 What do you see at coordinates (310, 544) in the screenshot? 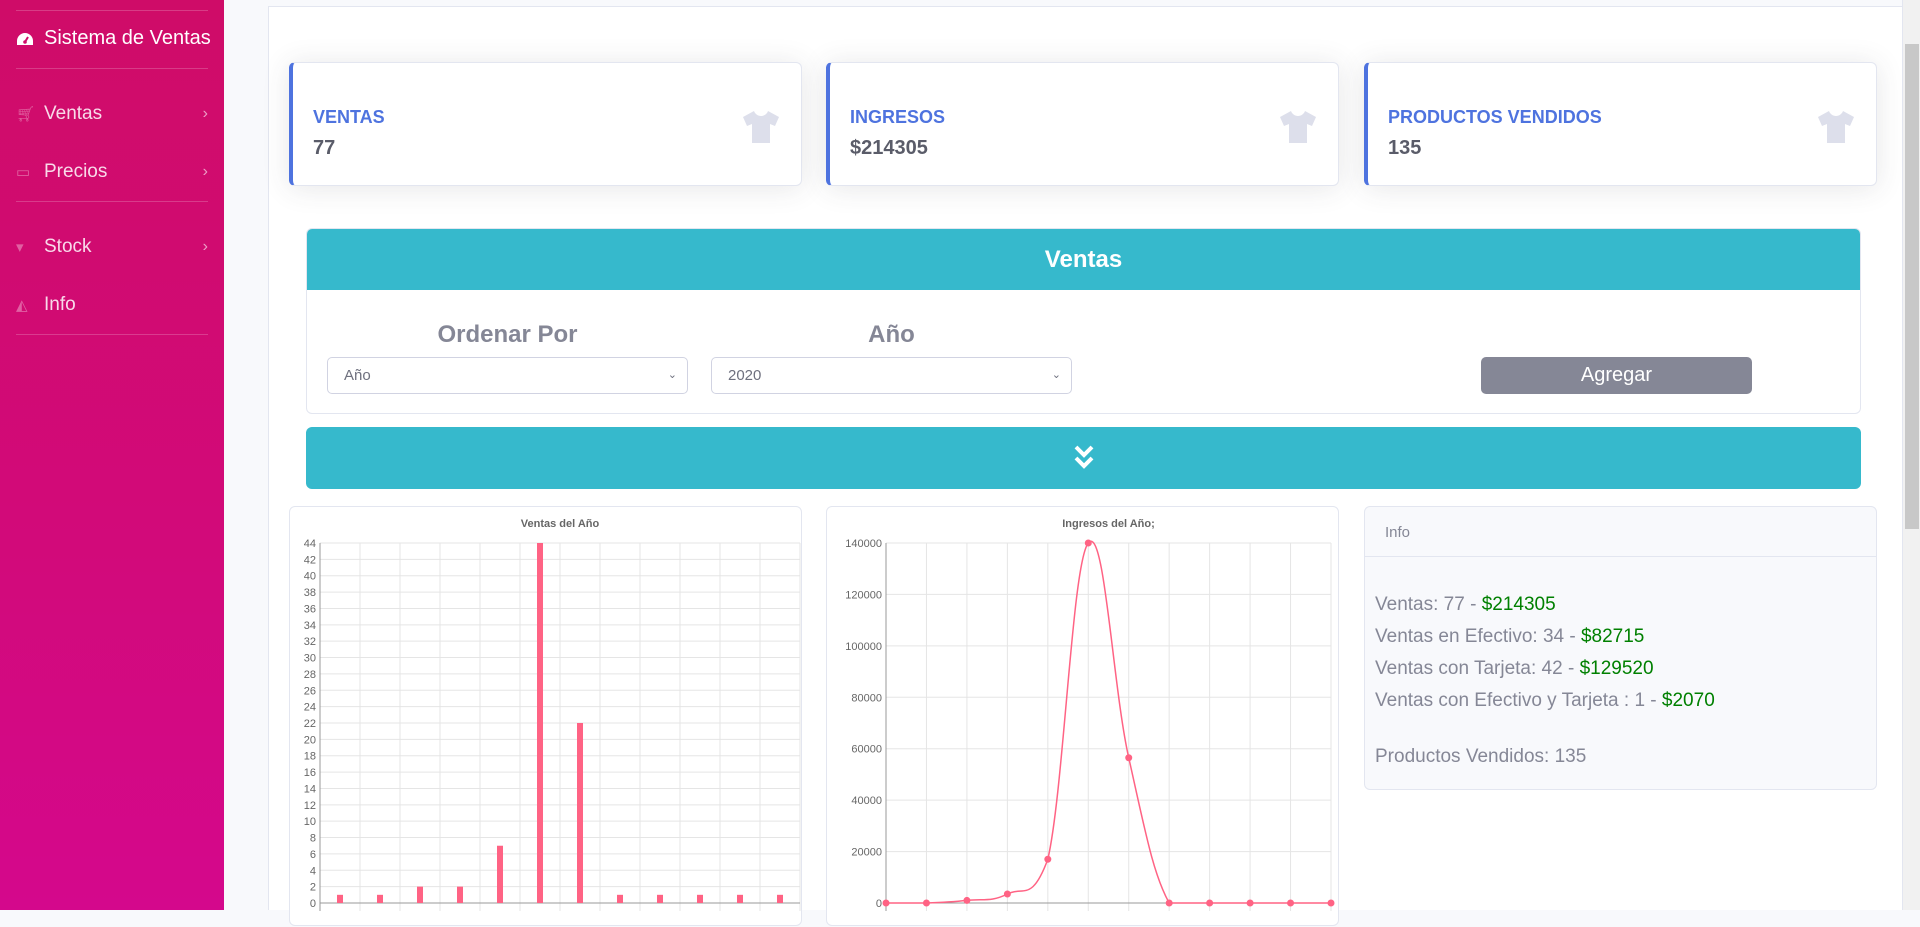
I see `y-tick-label: 44` at bounding box center [310, 544].